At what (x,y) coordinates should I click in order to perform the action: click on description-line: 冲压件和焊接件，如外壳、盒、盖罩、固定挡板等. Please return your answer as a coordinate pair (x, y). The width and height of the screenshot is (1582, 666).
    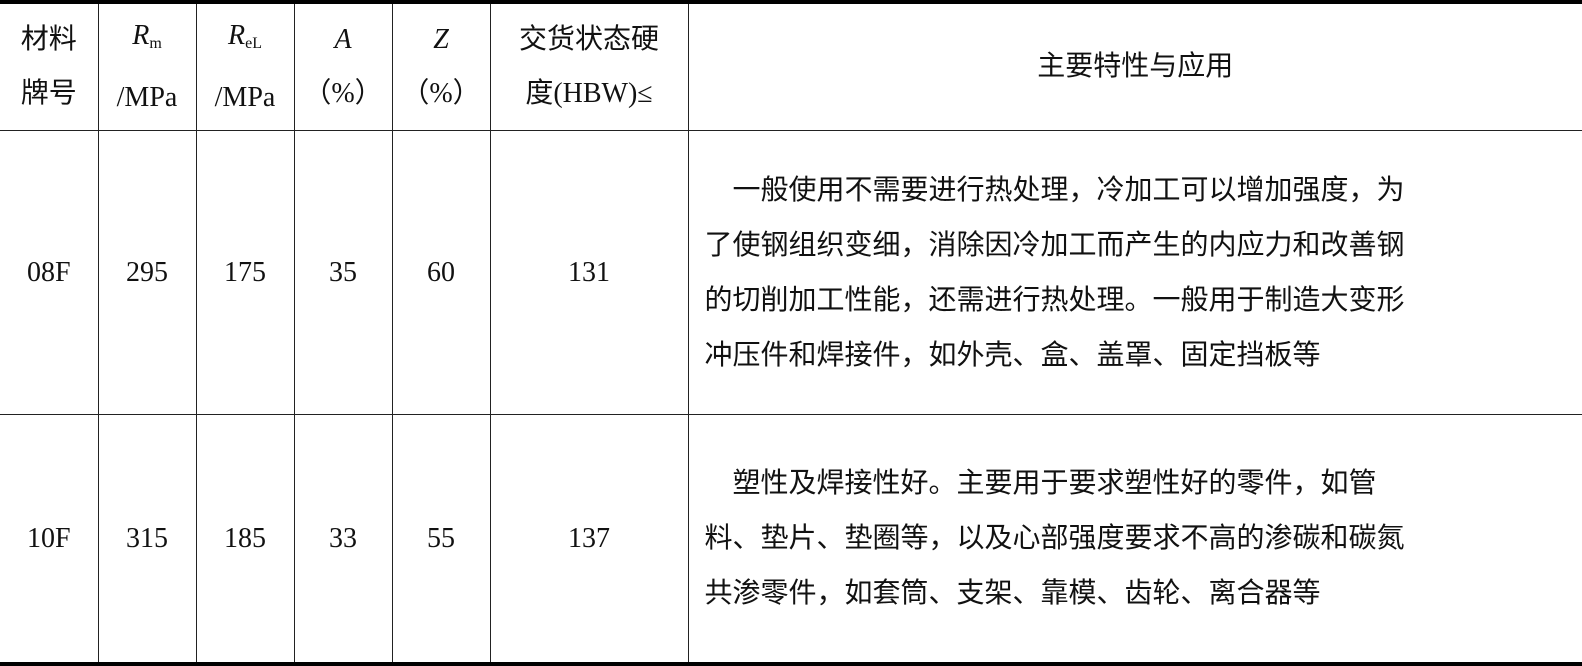
    Looking at the image, I should click on (1012, 355).